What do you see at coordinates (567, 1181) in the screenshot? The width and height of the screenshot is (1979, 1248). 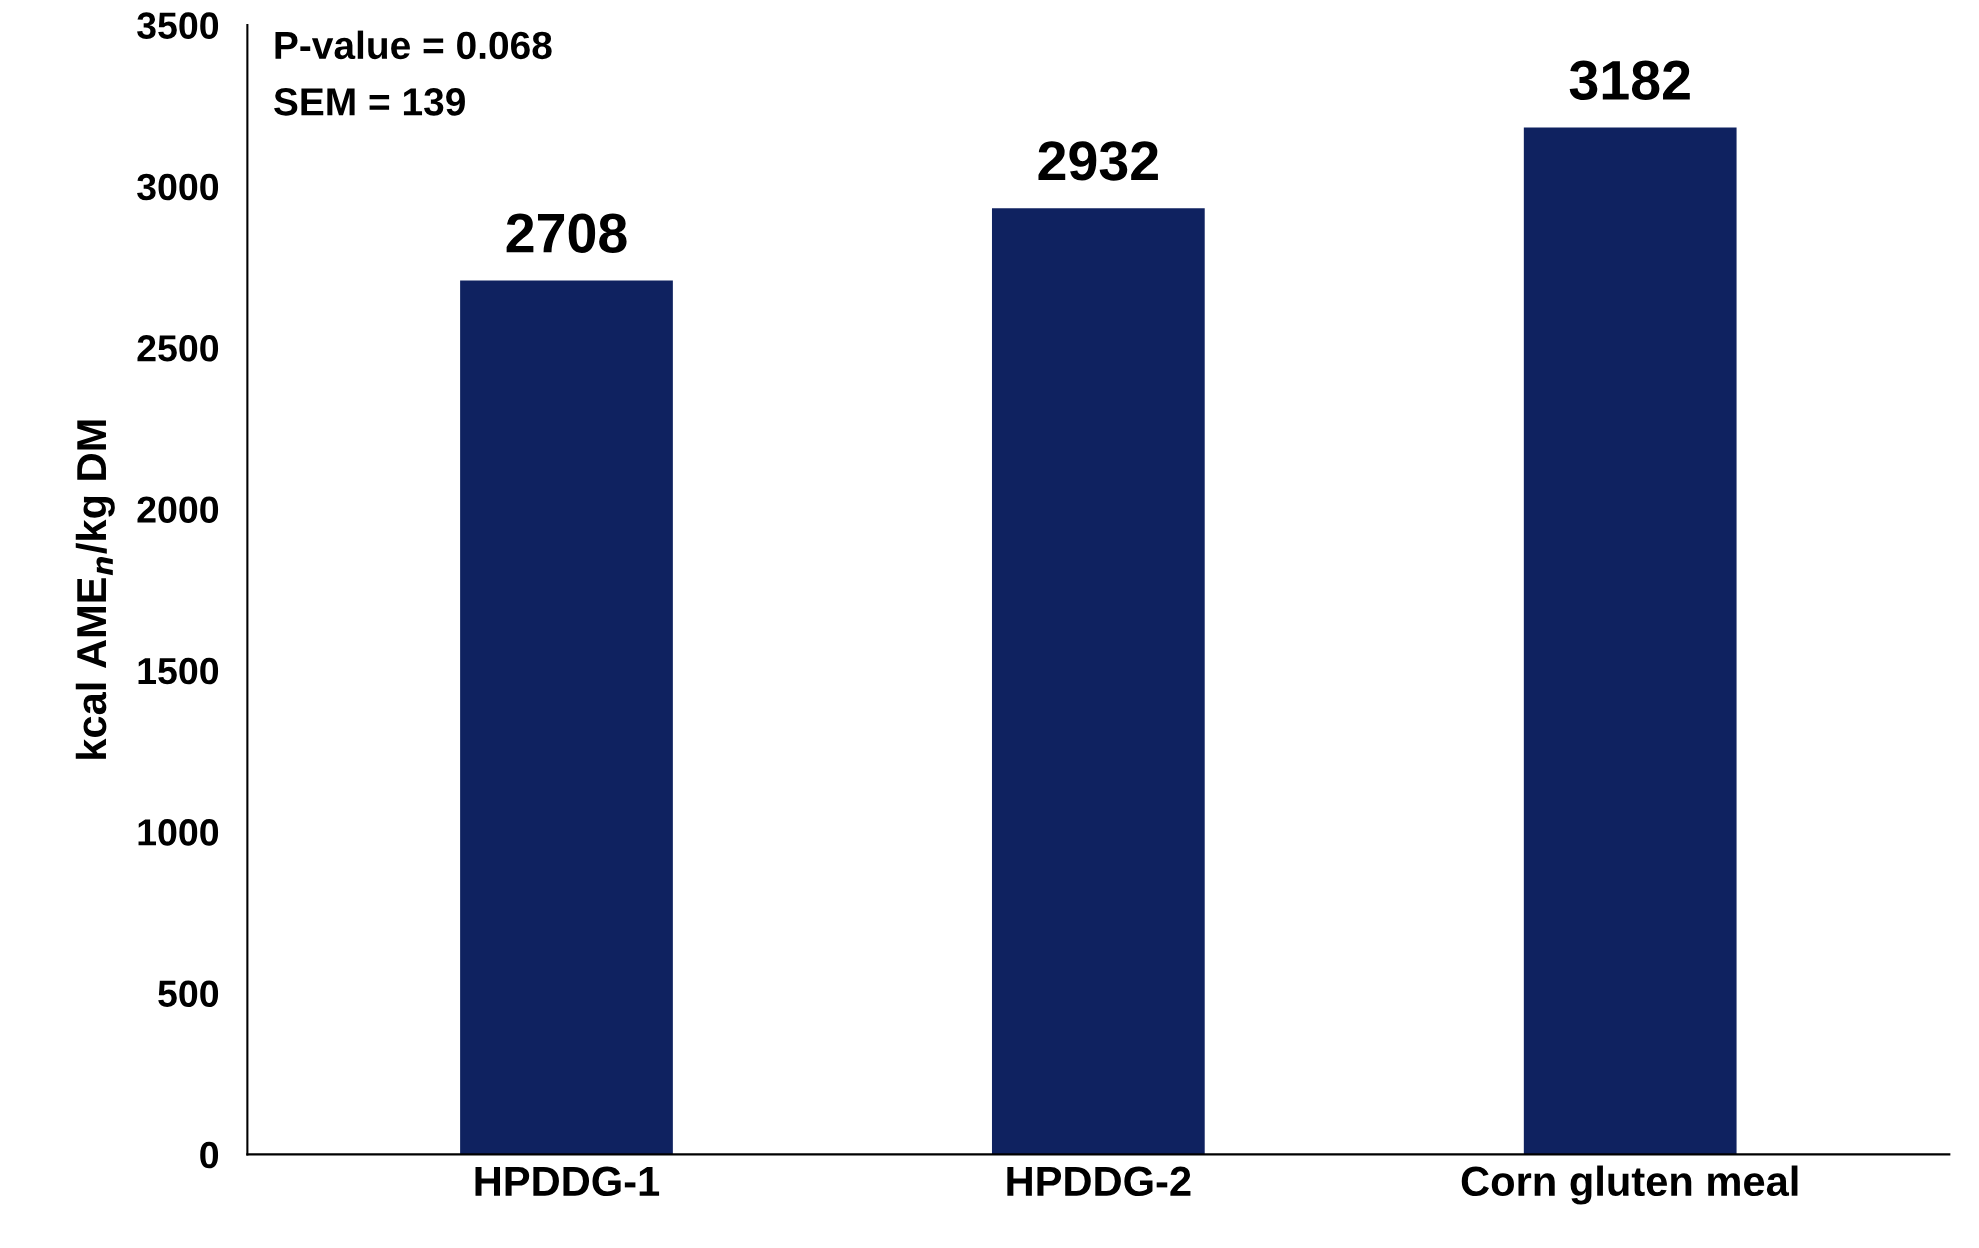 I see `x-tick-label: HPDDG-1` at bounding box center [567, 1181].